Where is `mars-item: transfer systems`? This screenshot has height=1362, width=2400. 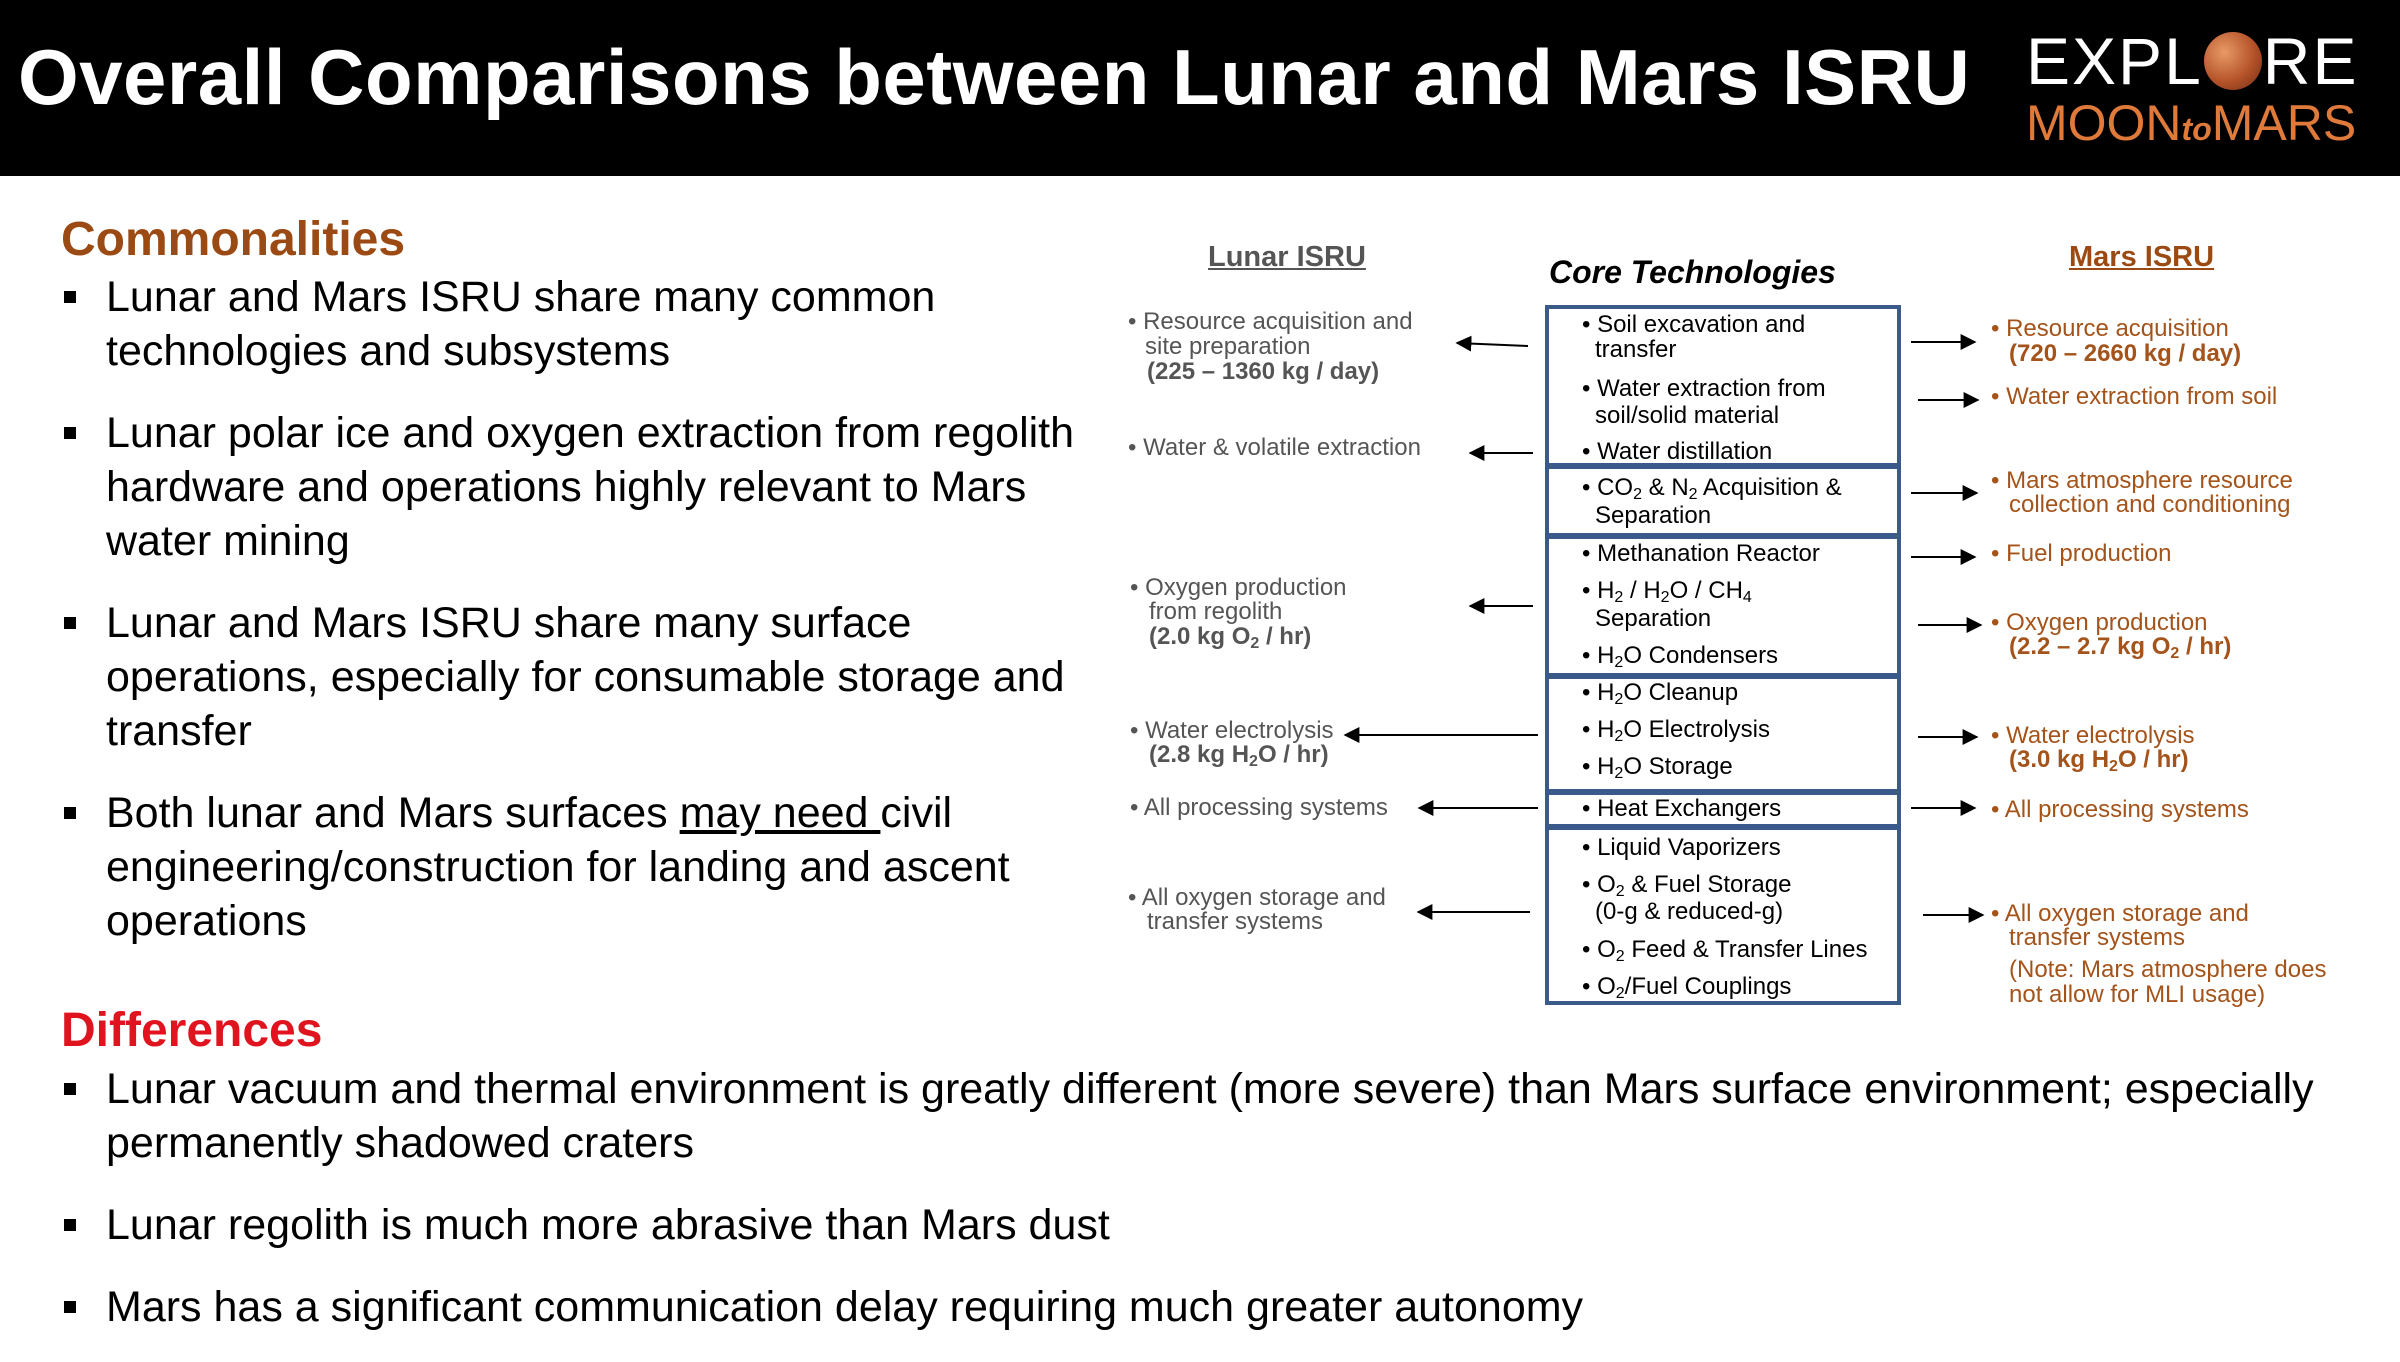
mars-item: transfer systems is located at coordinates (2097, 937).